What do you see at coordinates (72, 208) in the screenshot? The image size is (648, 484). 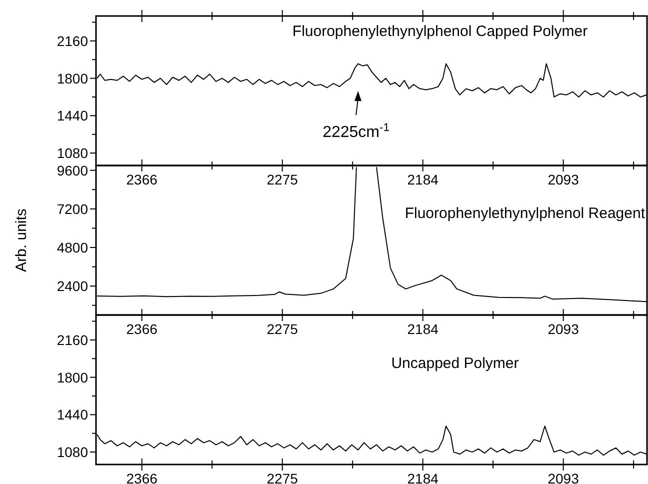 I see `y-tick-label: 7200` at bounding box center [72, 208].